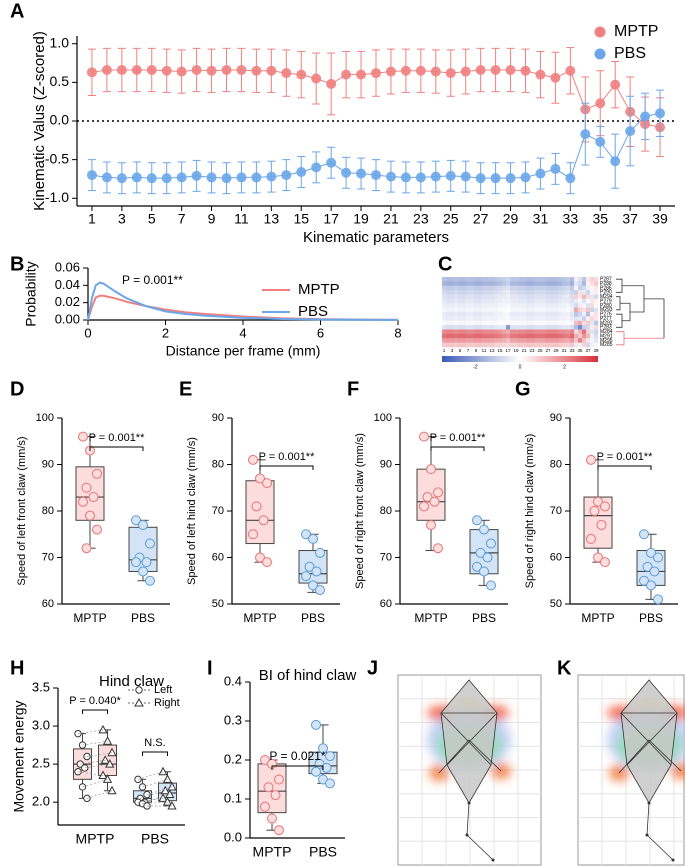 The height and width of the screenshot is (867, 685). I want to click on chart-title: Hind claw, so click(131, 681).